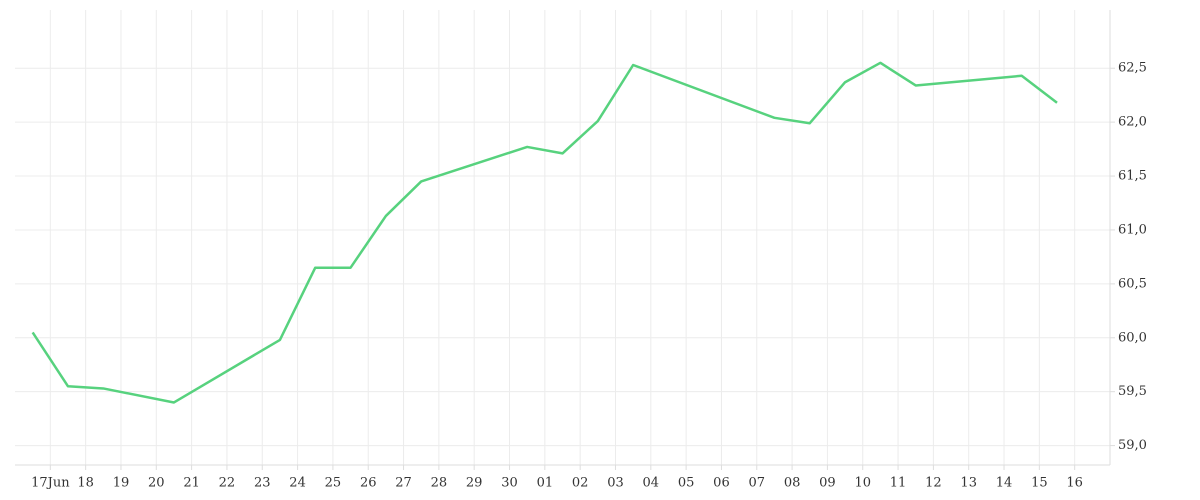  I want to click on y-tick-label: 62,5, so click(1132, 68).